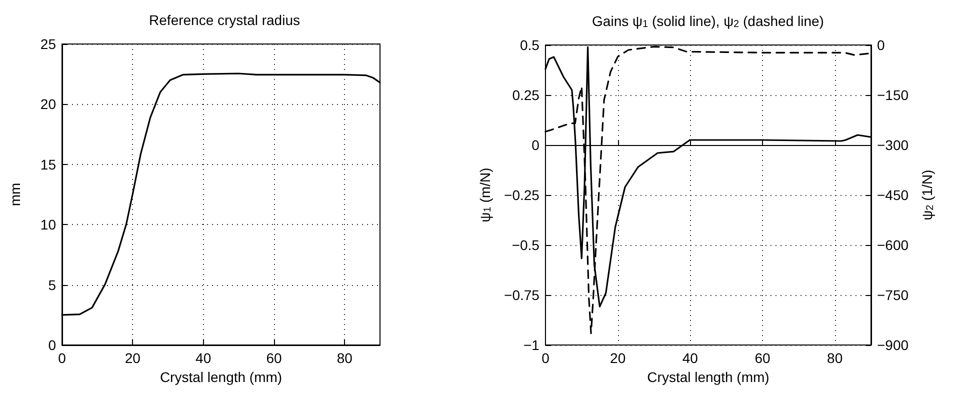  Describe the element at coordinates (893, 195) in the screenshot. I see `y2-tick-label: −450` at that location.